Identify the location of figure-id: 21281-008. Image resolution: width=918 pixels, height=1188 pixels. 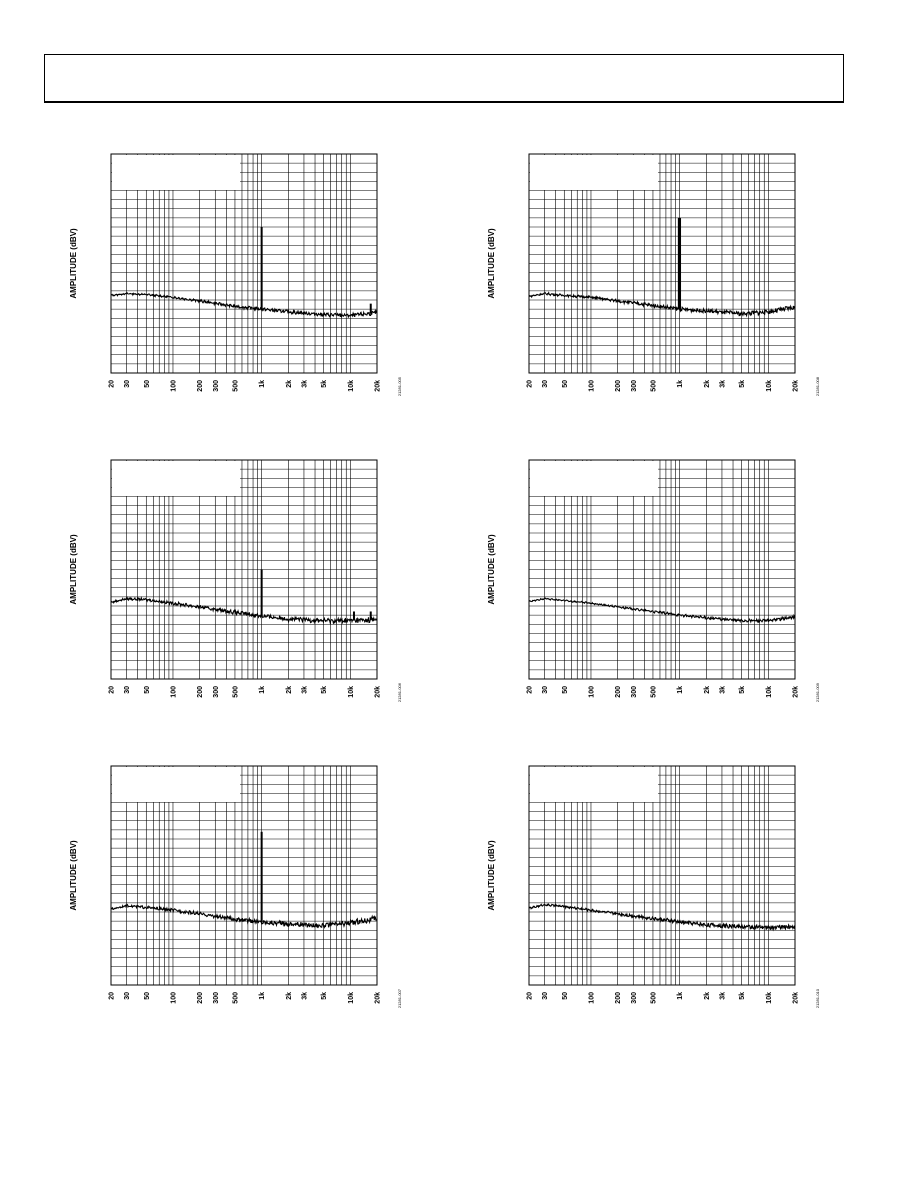
(817, 386).